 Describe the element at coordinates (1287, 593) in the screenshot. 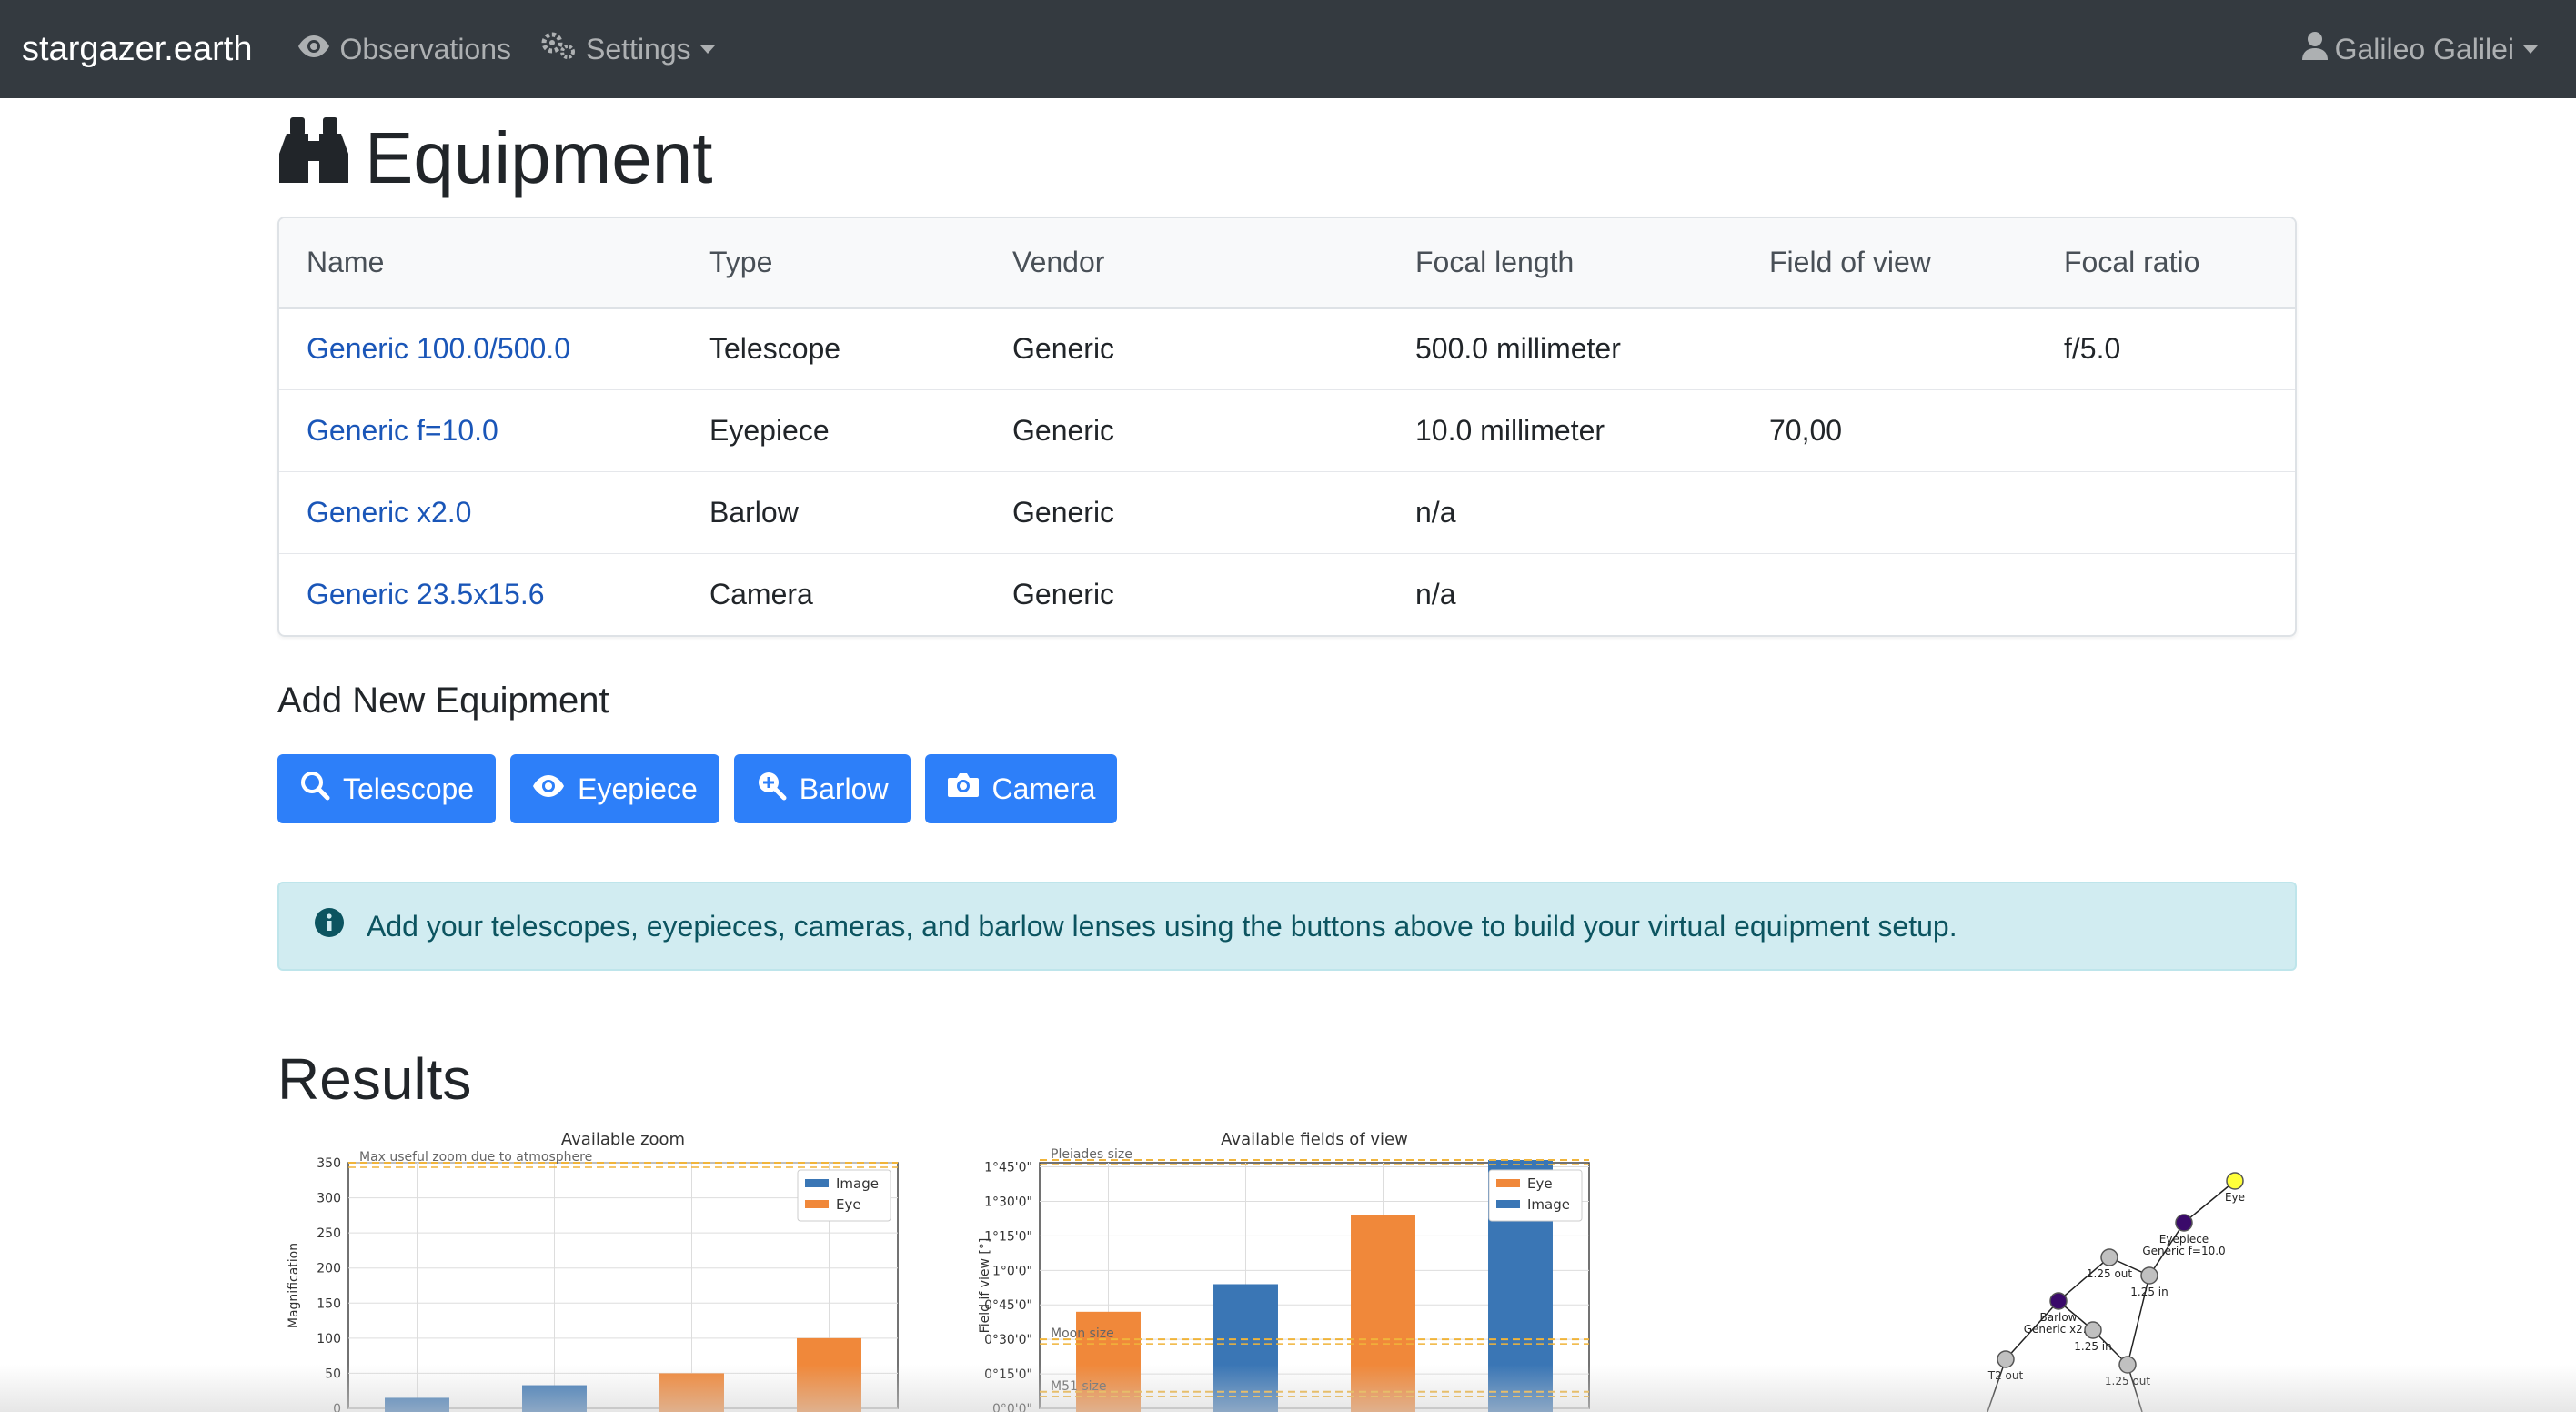

I see `table-row: Generic 23.5x15.6 Camera Generic n/a` at that location.